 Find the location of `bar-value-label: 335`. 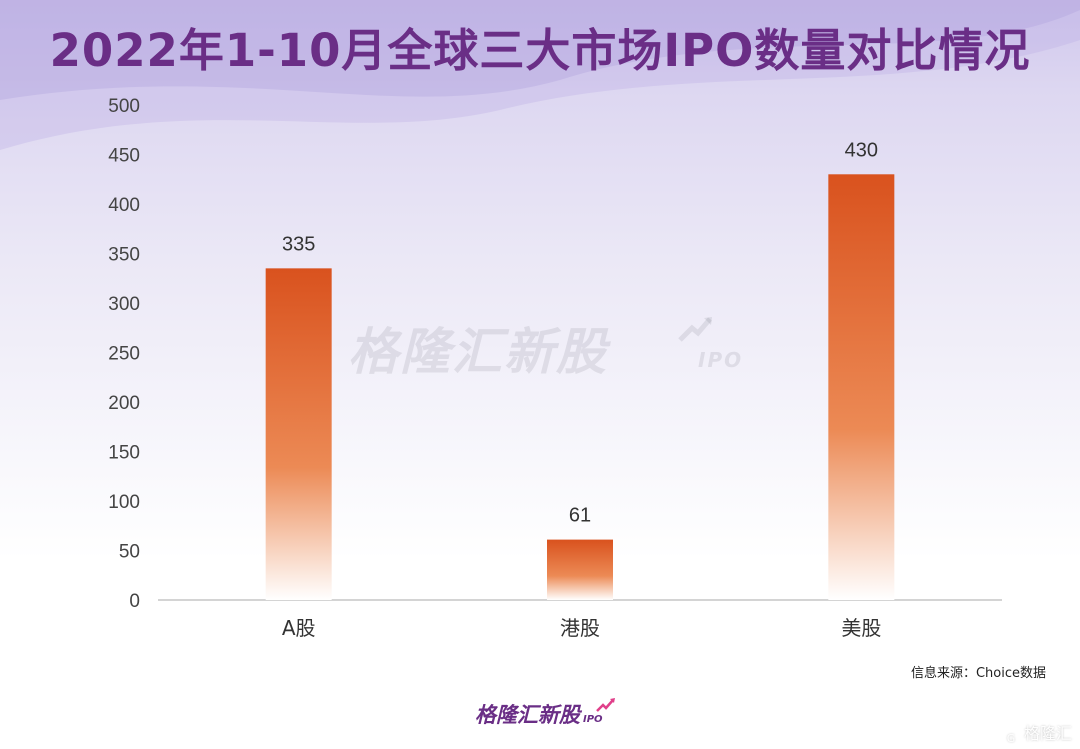

bar-value-label: 335 is located at coordinates (298, 244).